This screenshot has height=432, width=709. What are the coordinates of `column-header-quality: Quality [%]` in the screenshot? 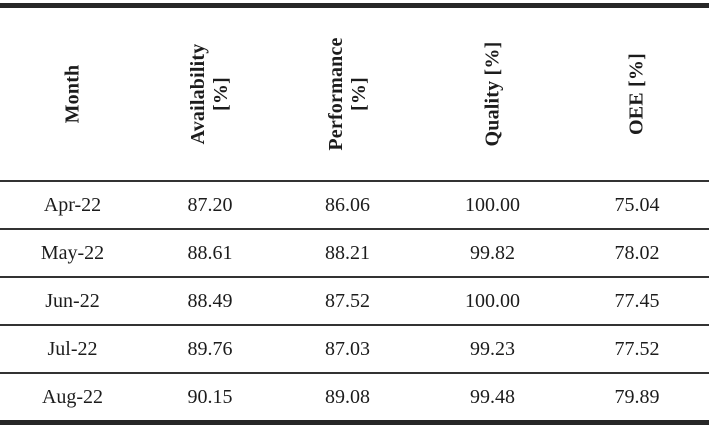 It's located at (492, 94).